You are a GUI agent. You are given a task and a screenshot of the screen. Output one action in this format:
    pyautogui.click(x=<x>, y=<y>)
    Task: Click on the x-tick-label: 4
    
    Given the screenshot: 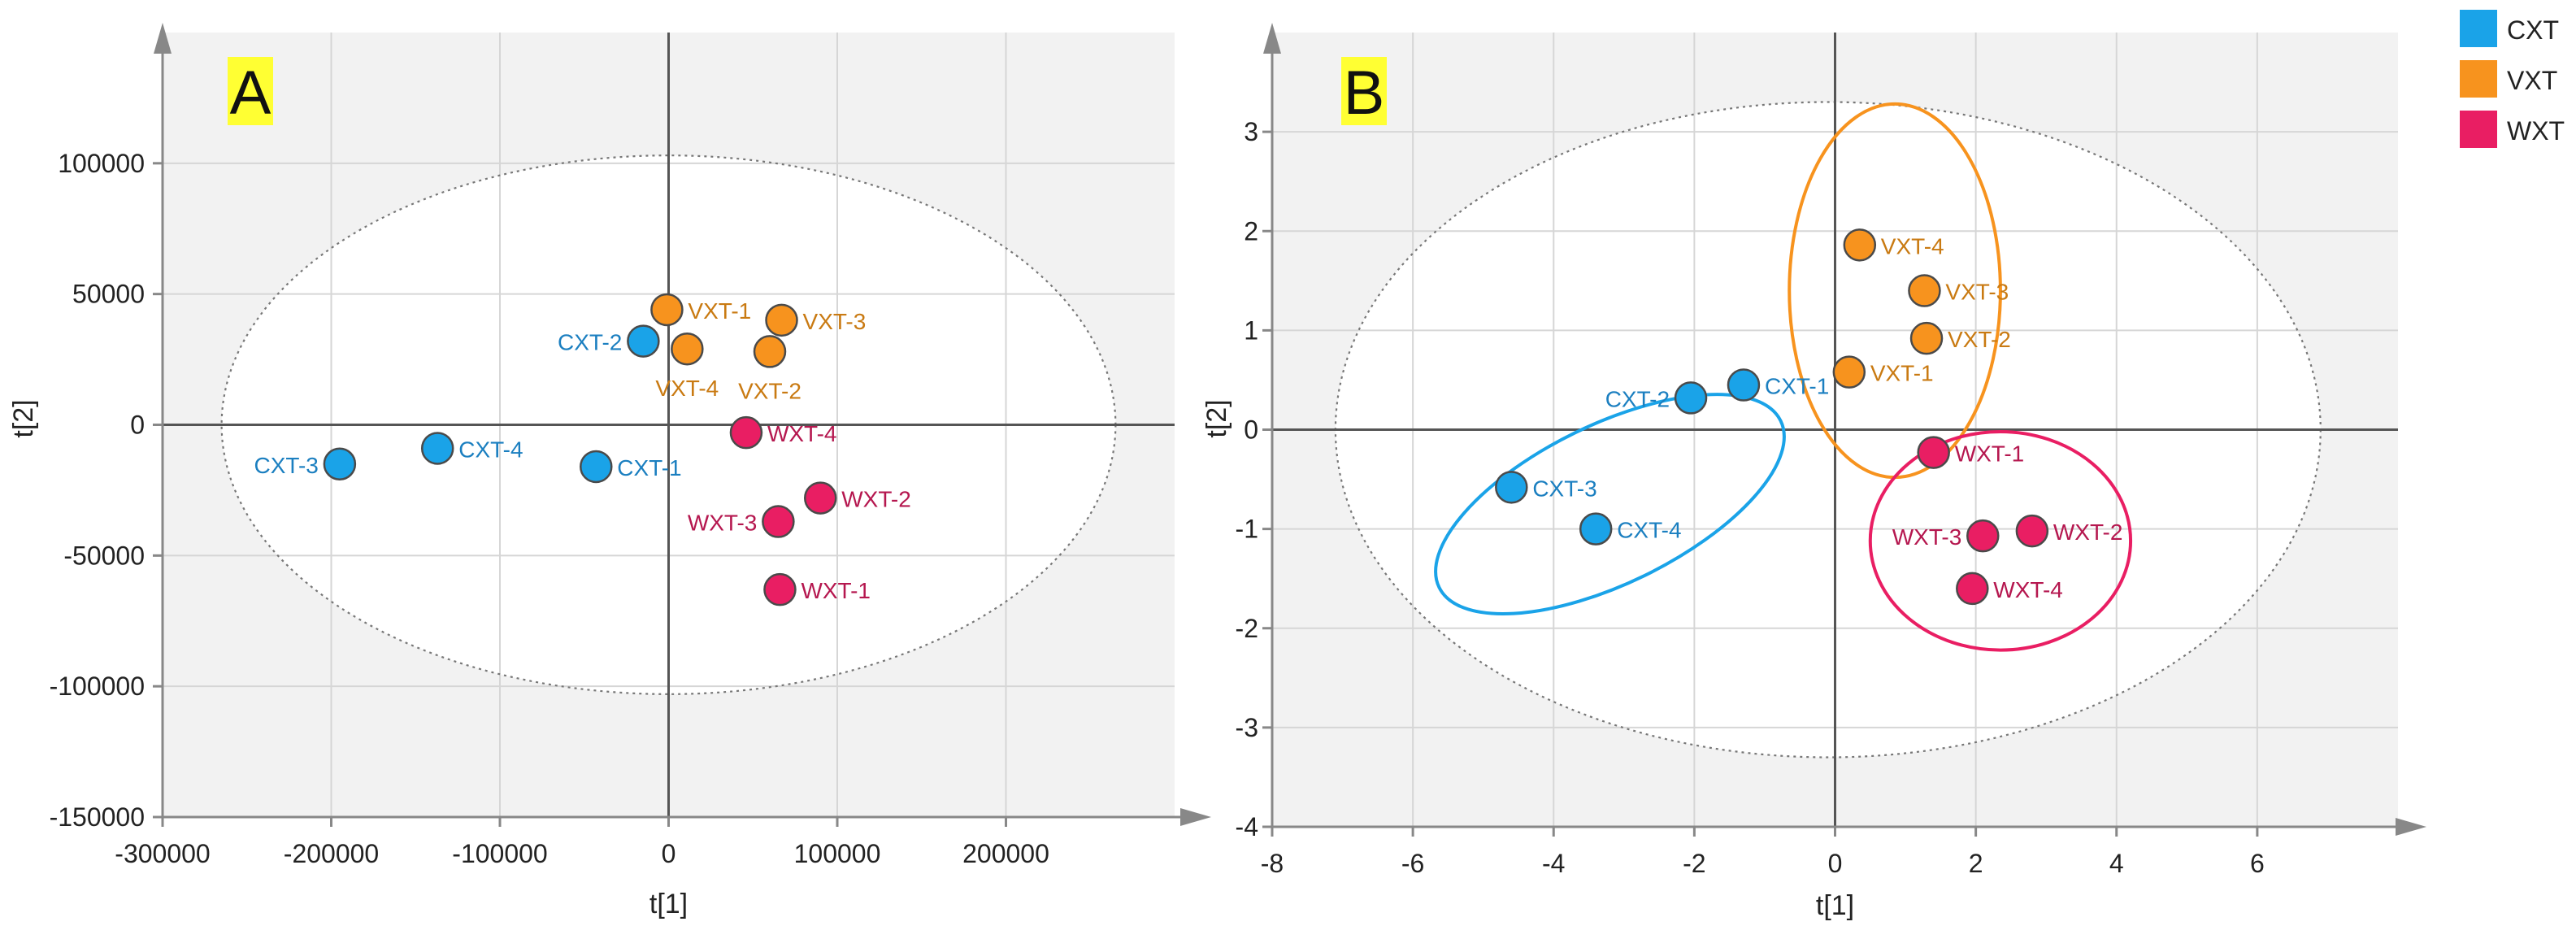 What is the action you would take?
    pyautogui.click(x=2116, y=864)
    